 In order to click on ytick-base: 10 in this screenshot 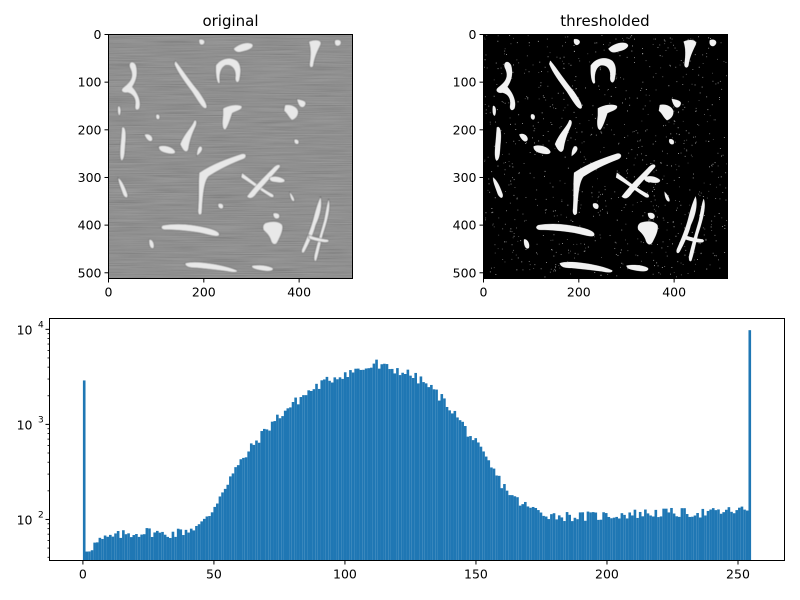, I will do `click(25, 519)`.